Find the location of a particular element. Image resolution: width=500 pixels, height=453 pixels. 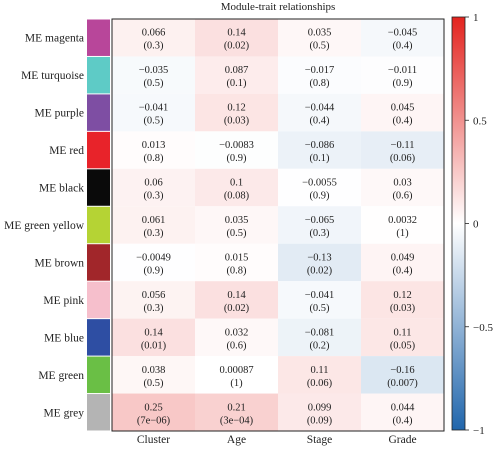

cell-correlation-label: −0.16 is located at coordinates (402, 370).